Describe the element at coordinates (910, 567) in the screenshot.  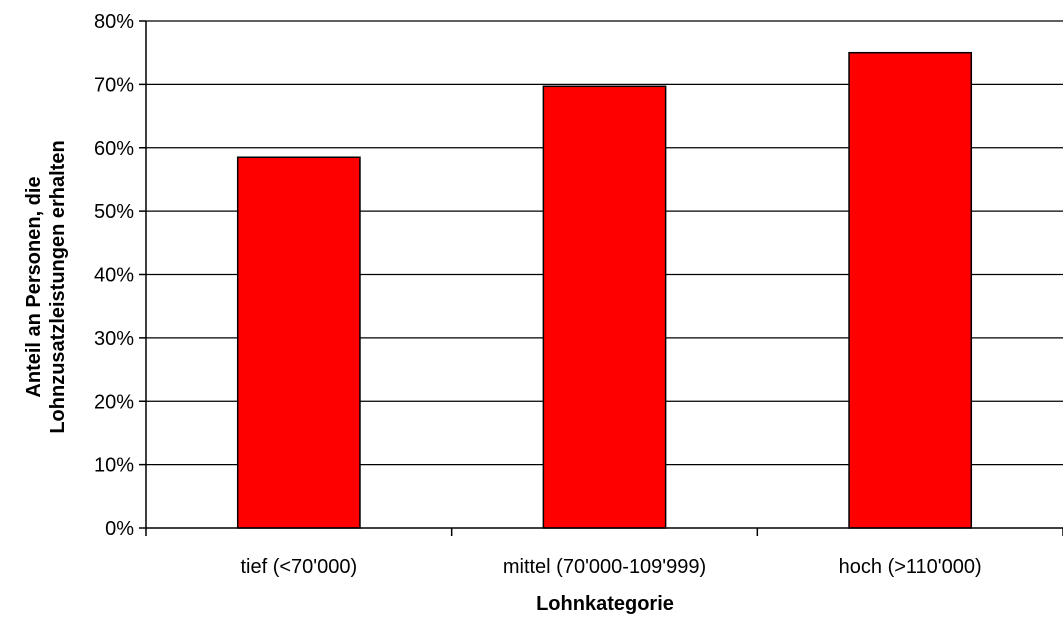
I see `x-tick-label: hoch (>110'000)` at that location.